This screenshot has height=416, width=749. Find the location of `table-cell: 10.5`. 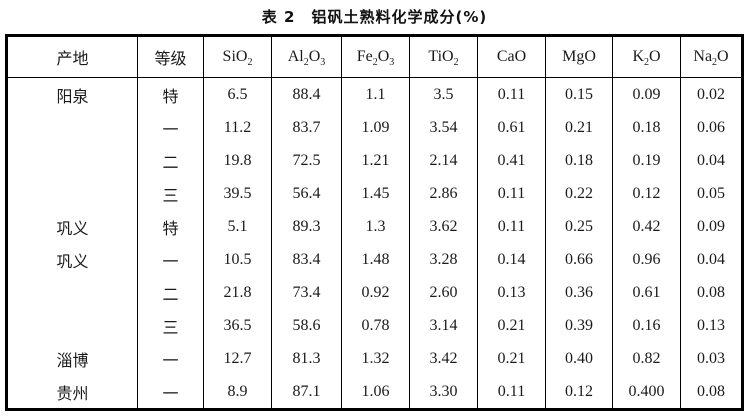

table-cell: 10.5 is located at coordinates (237, 259).